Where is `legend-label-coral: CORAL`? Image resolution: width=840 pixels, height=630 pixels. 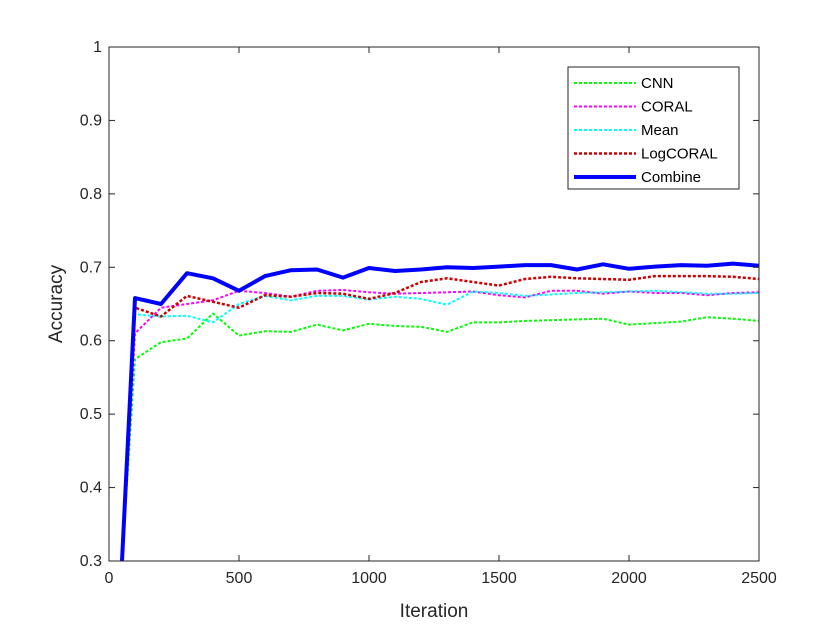 legend-label-coral: CORAL is located at coordinates (667, 107).